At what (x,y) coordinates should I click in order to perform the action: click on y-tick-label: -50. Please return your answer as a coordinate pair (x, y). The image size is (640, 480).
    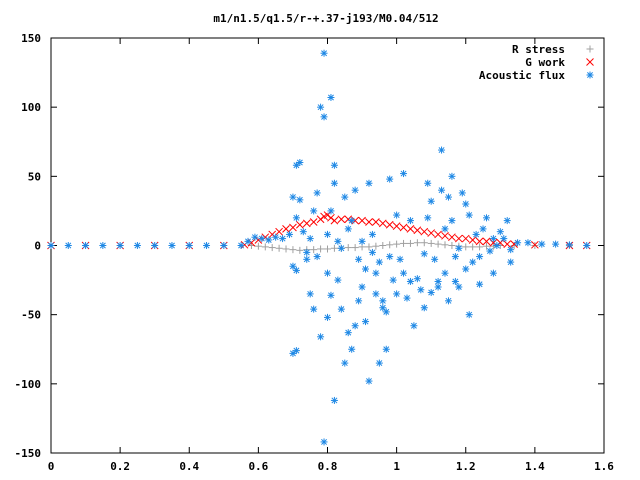
    Looking at the image, I should click on (31, 315).